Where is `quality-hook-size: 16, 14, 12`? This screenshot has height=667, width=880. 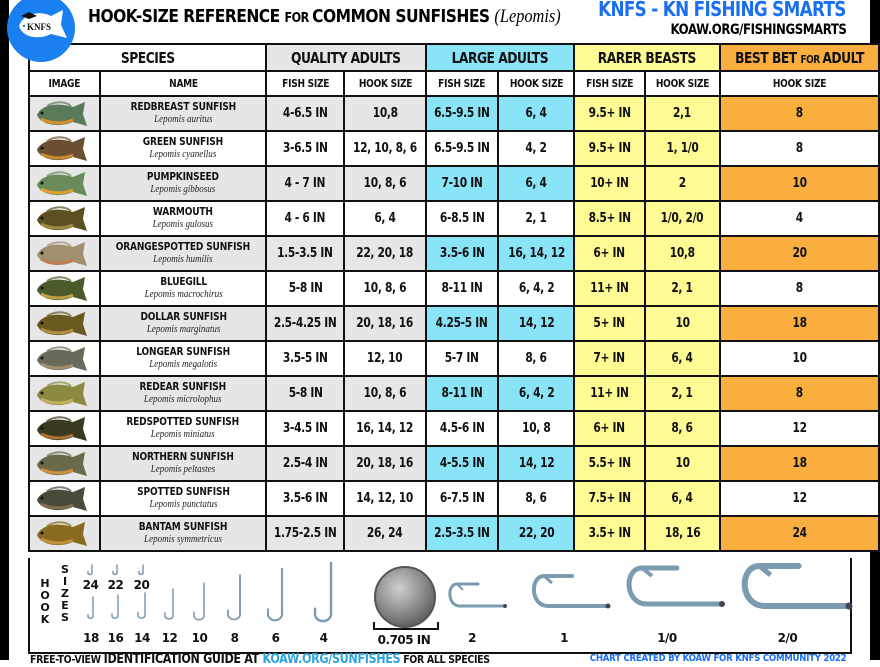
quality-hook-size: 16, 14, 12 is located at coordinates (385, 428).